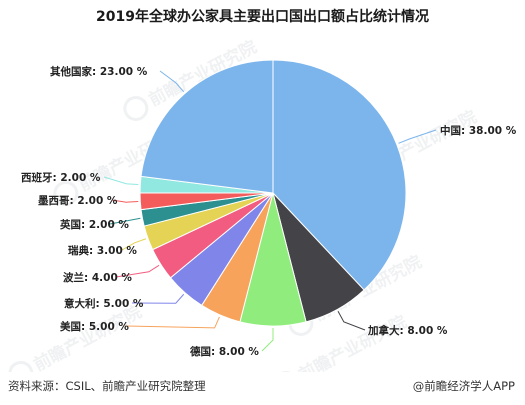 The image size is (525, 405). I want to click on data-label-5: 意大利: 5.00 %, so click(104, 303).